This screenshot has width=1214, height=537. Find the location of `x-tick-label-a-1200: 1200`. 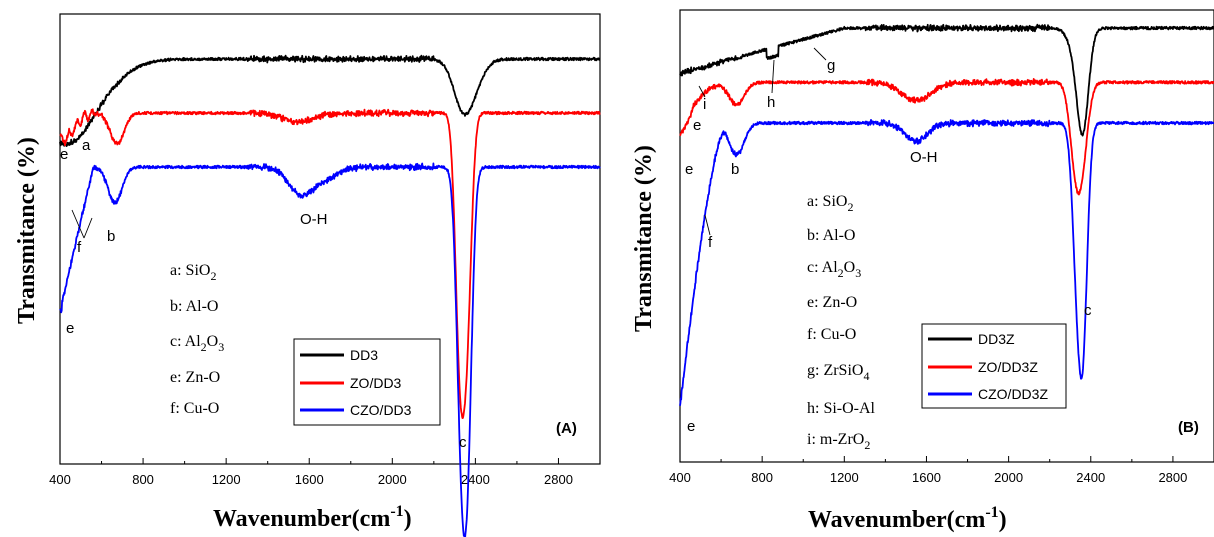

x-tick-label-a-1200: 1200 is located at coordinates (226, 479).